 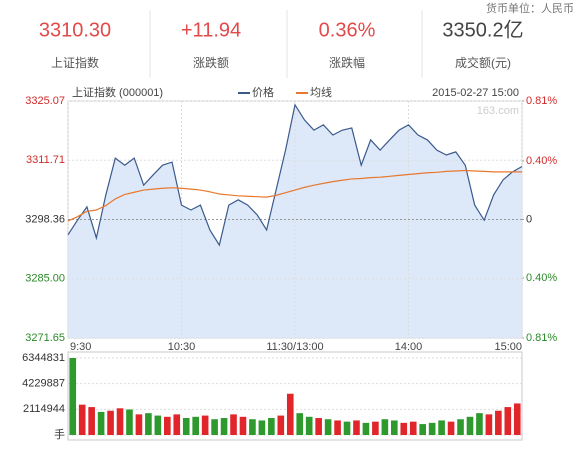 What do you see at coordinates (347, 62) in the screenshot?
I see `stat-label: 涨跌幅` at bounding box center [347, 62].